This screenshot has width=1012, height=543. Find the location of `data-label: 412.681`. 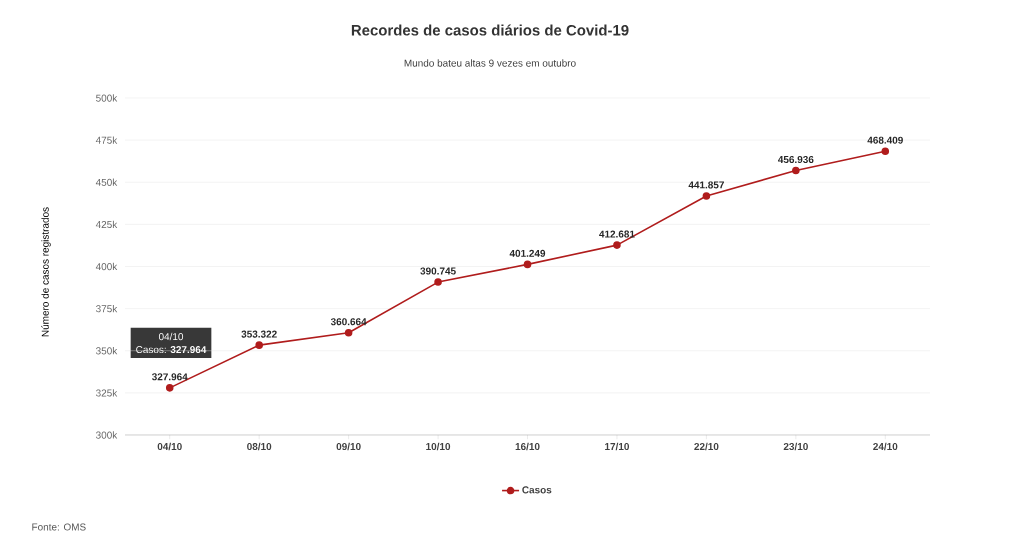

data-label: 412.681 is located at coordinates (617, 234).